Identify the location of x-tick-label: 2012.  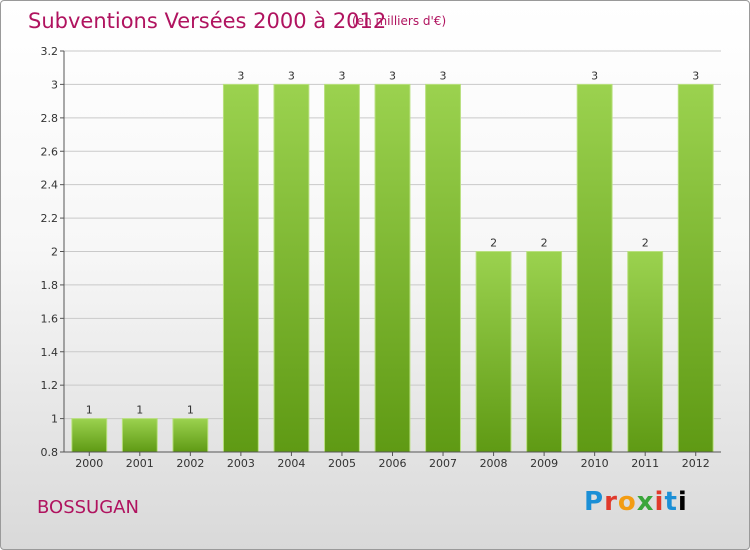
(696, 463).